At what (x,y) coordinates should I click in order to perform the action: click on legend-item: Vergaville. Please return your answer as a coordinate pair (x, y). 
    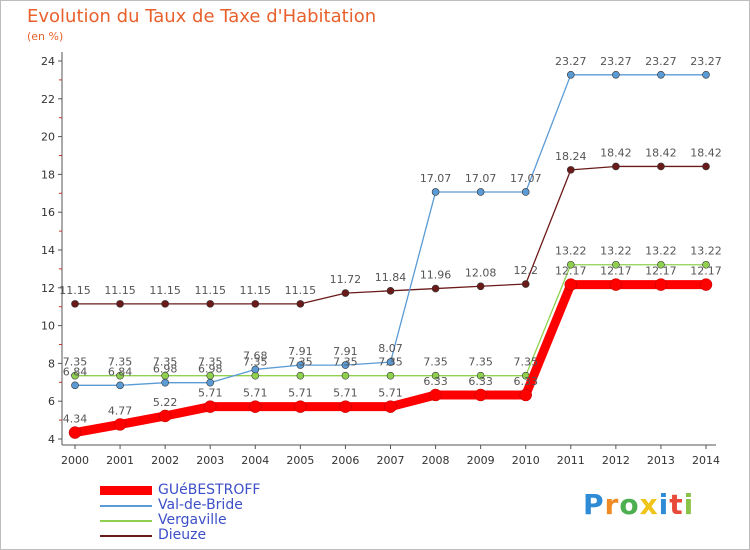
    Looking at the image, I should click on (180, 520).